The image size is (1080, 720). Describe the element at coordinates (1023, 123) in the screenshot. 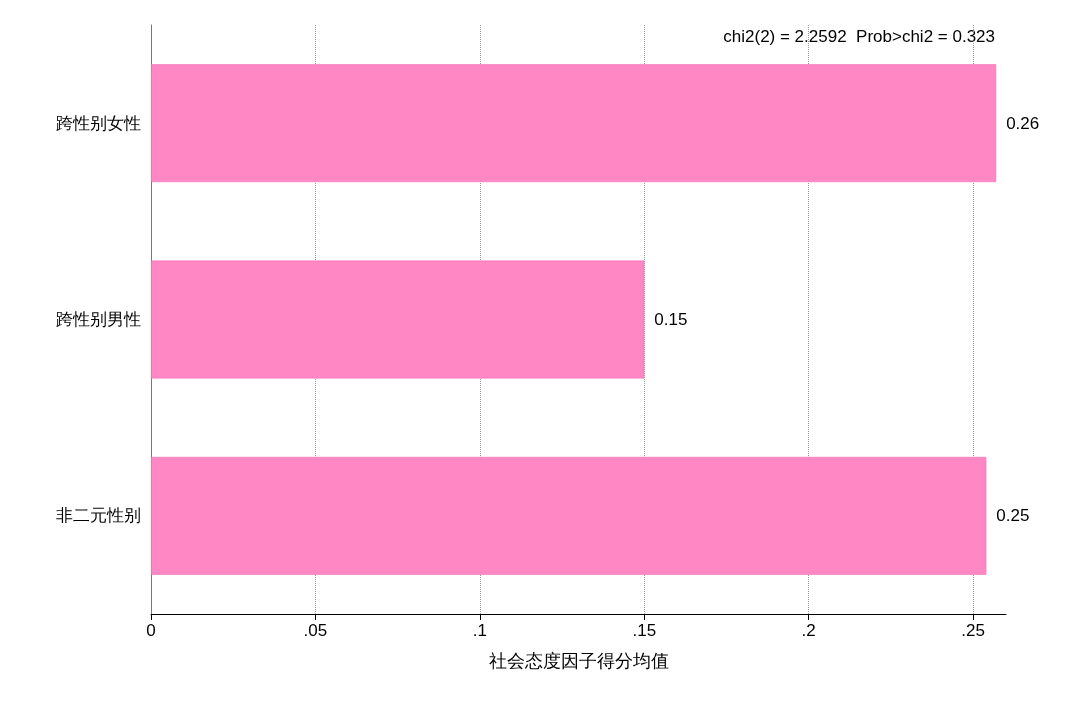

I see `data-label: 0.26` at that location.